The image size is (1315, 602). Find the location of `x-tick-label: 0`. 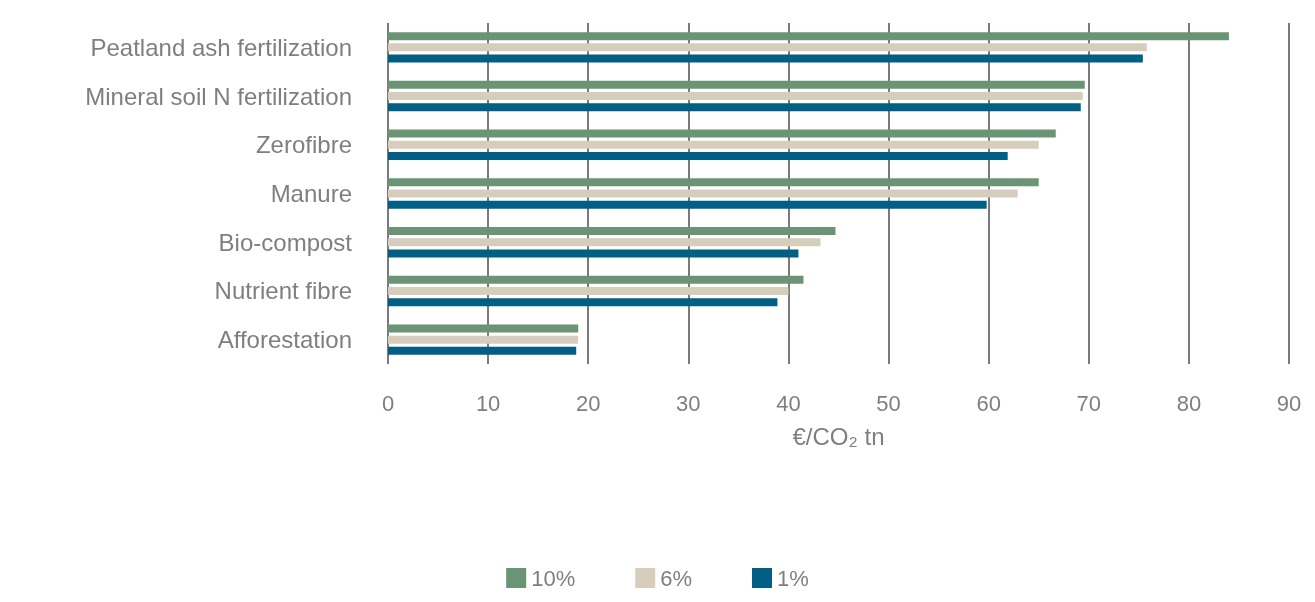

x-tick-label: 0 is located at coordinates (388, 403).